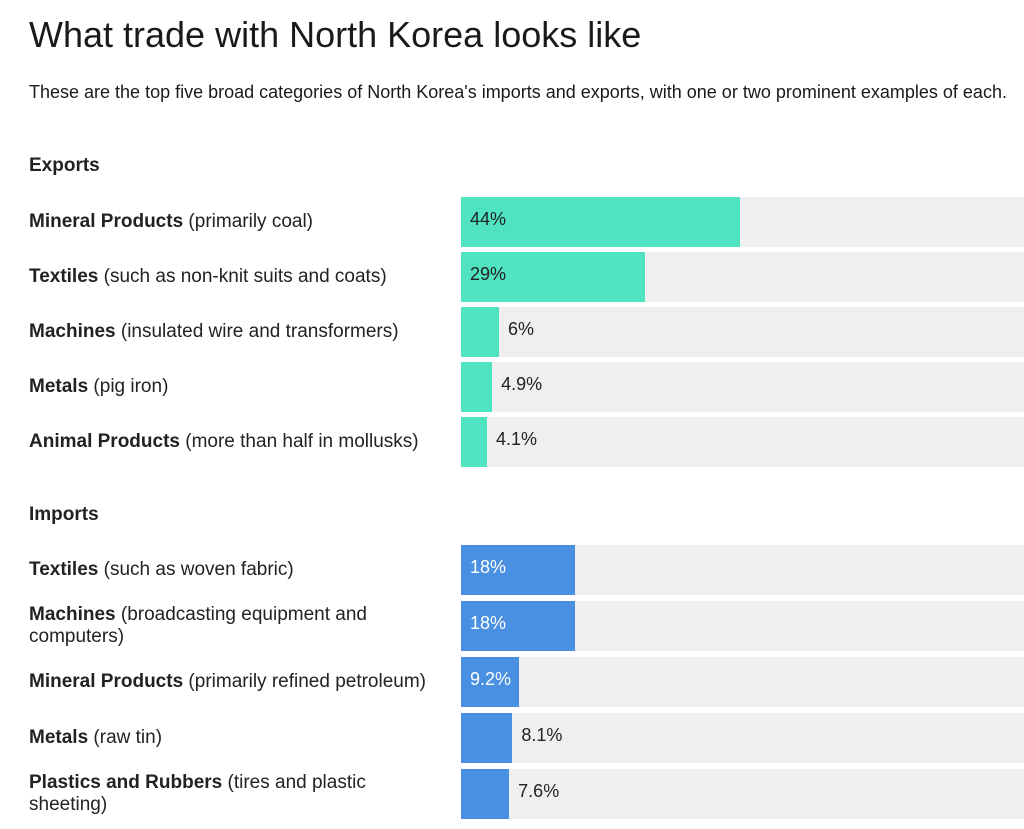 This screenshot has width=1024, height=829. What do you see at coordinates (488, 274) in the screenshot?
I see `export-value-label: 29%` at bounding box center [488, 274].